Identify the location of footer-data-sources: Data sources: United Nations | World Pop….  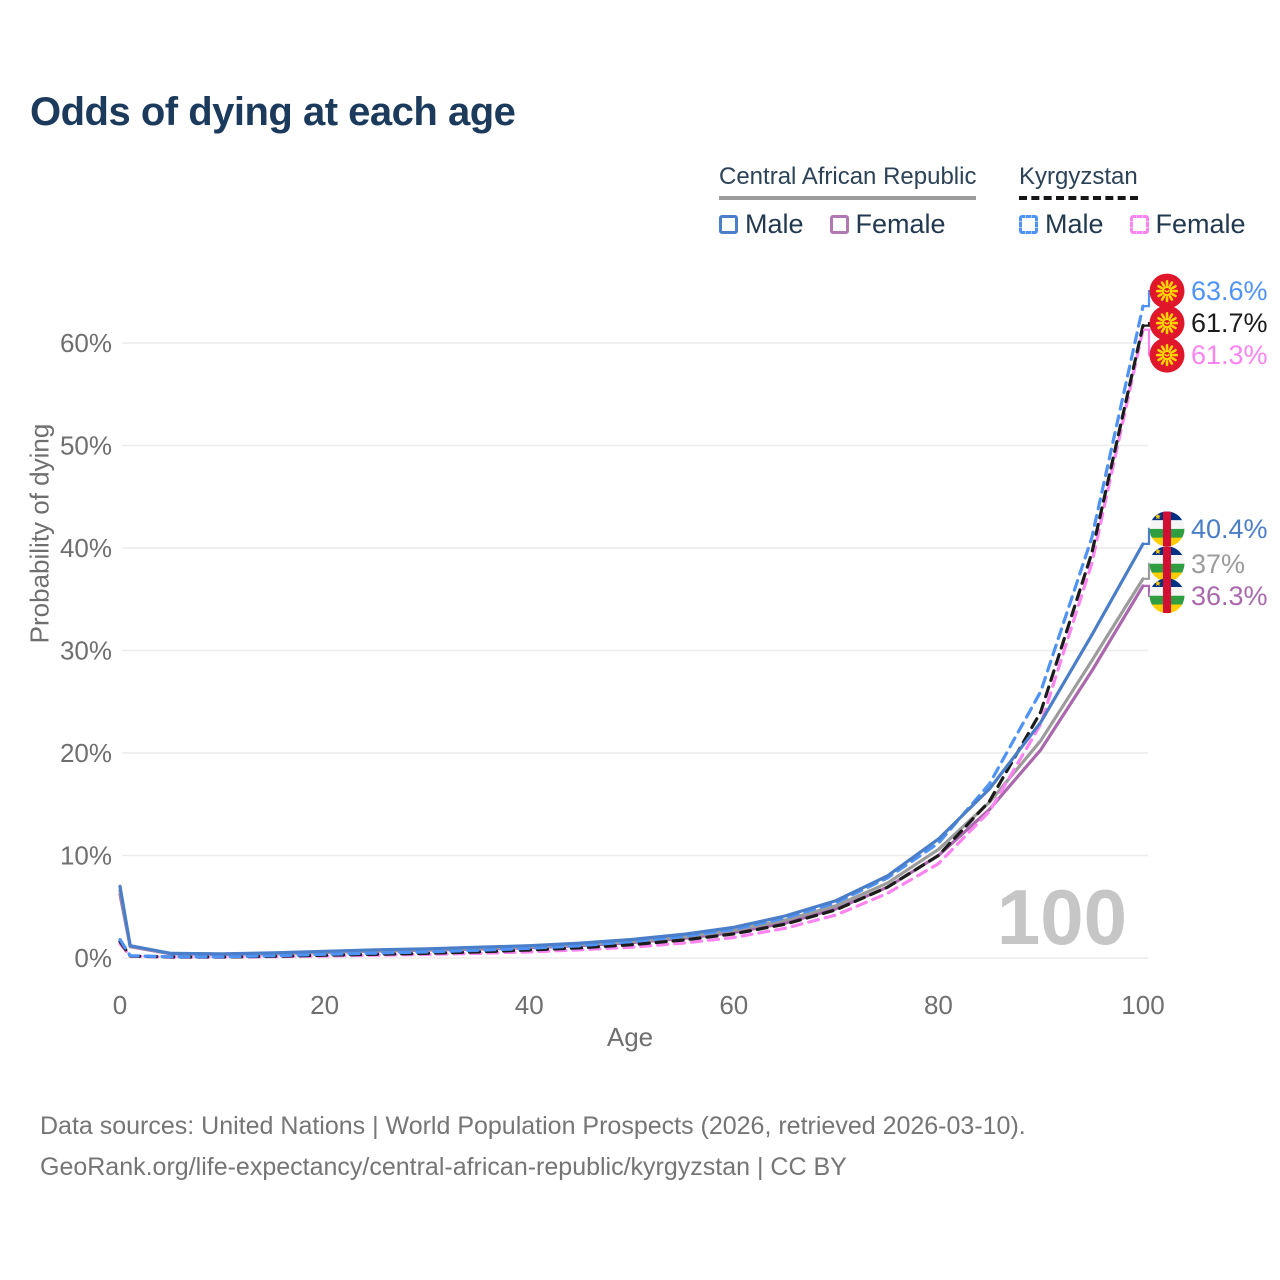
(533, 1126).